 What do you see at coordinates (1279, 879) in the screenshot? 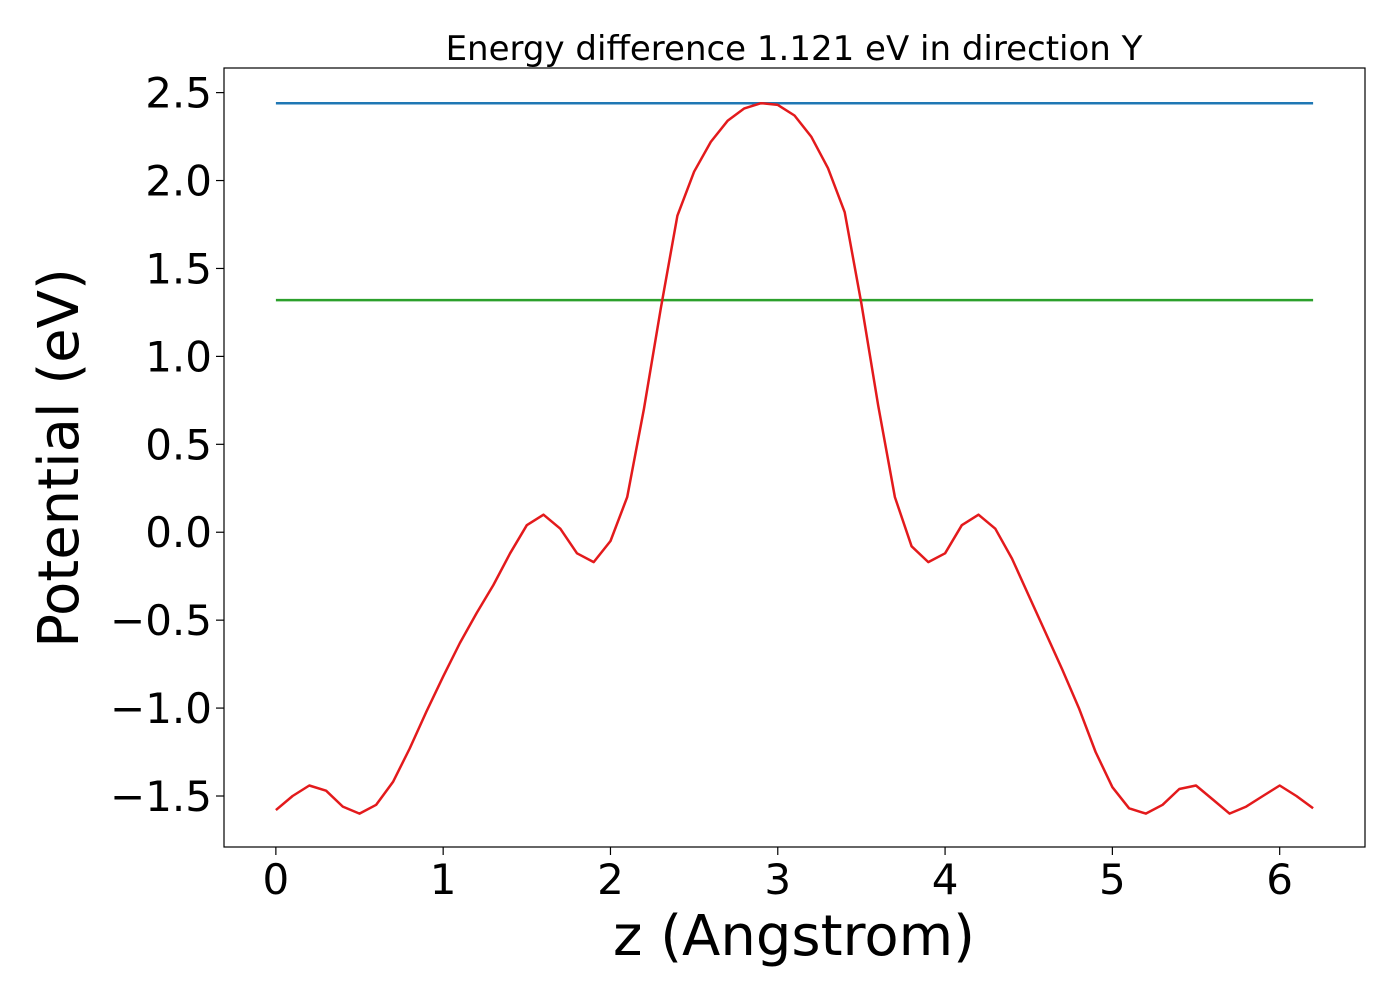
I see `x-tick-label: 6` at bounding box center [1279, 879].